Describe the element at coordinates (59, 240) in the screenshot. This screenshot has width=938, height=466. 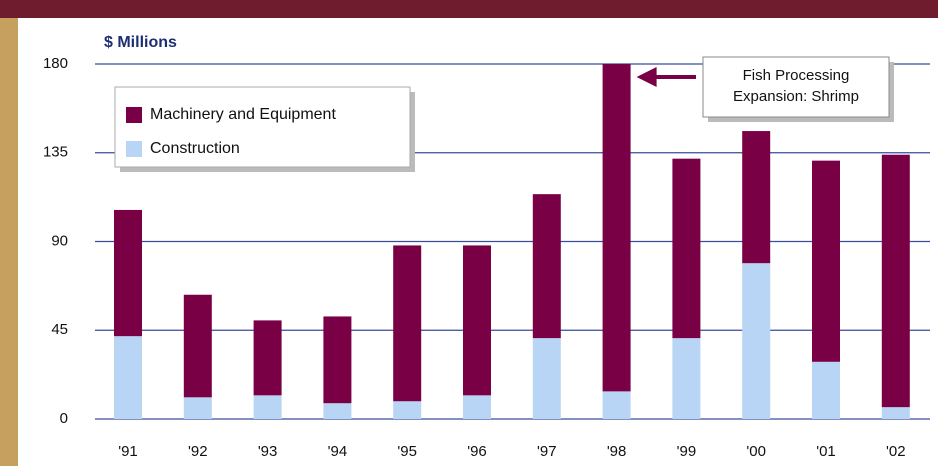
I see `y-tick-label: 90` at that location.